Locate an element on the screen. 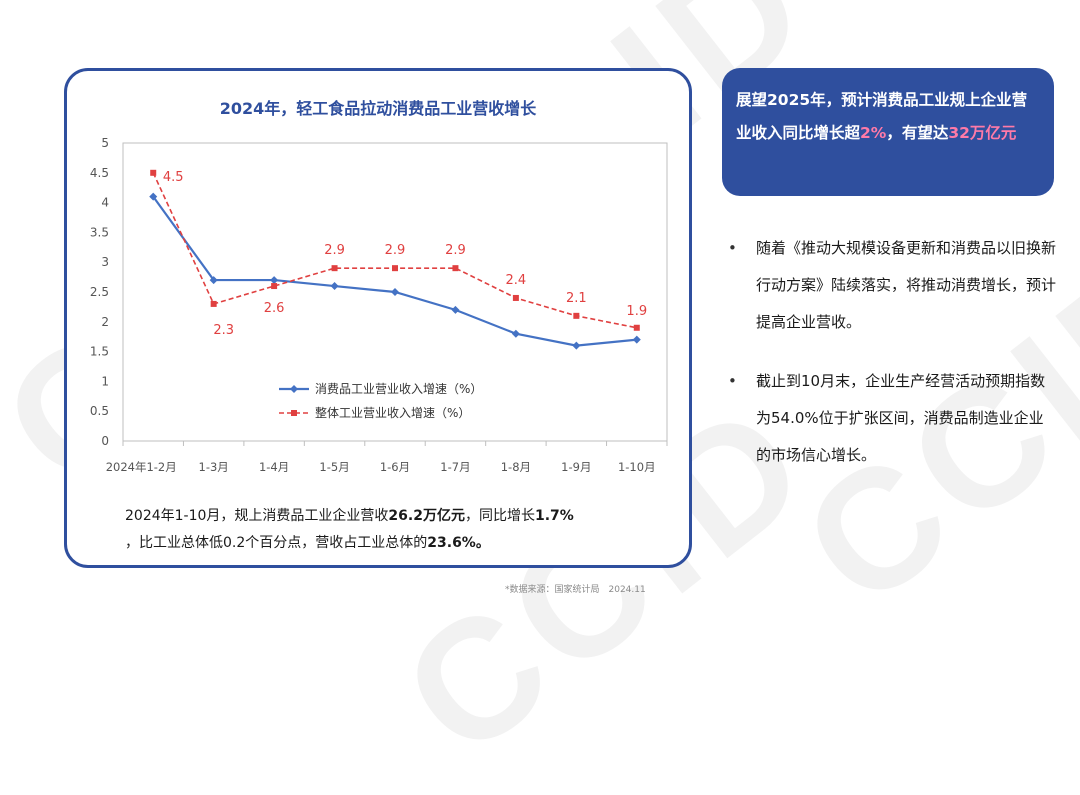 The width and height of the screenshot is (1080, 795). y-tick-label: 3.5 is located at coordinates (99, 232).